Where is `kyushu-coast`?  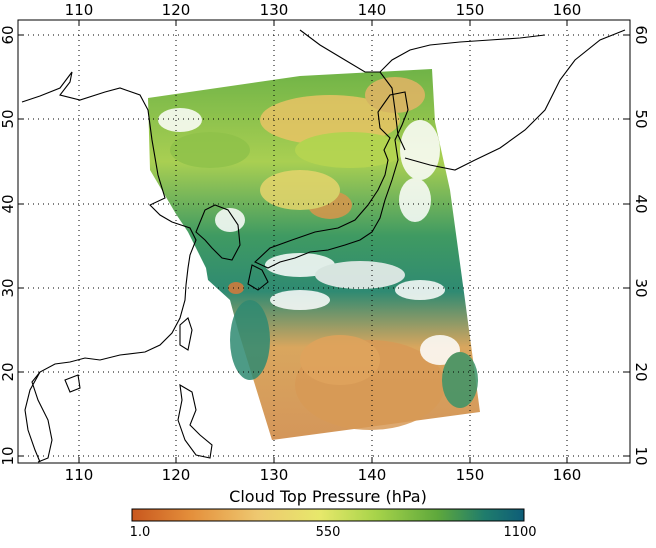
kyushu-coast is located at coordinates (258, 277).